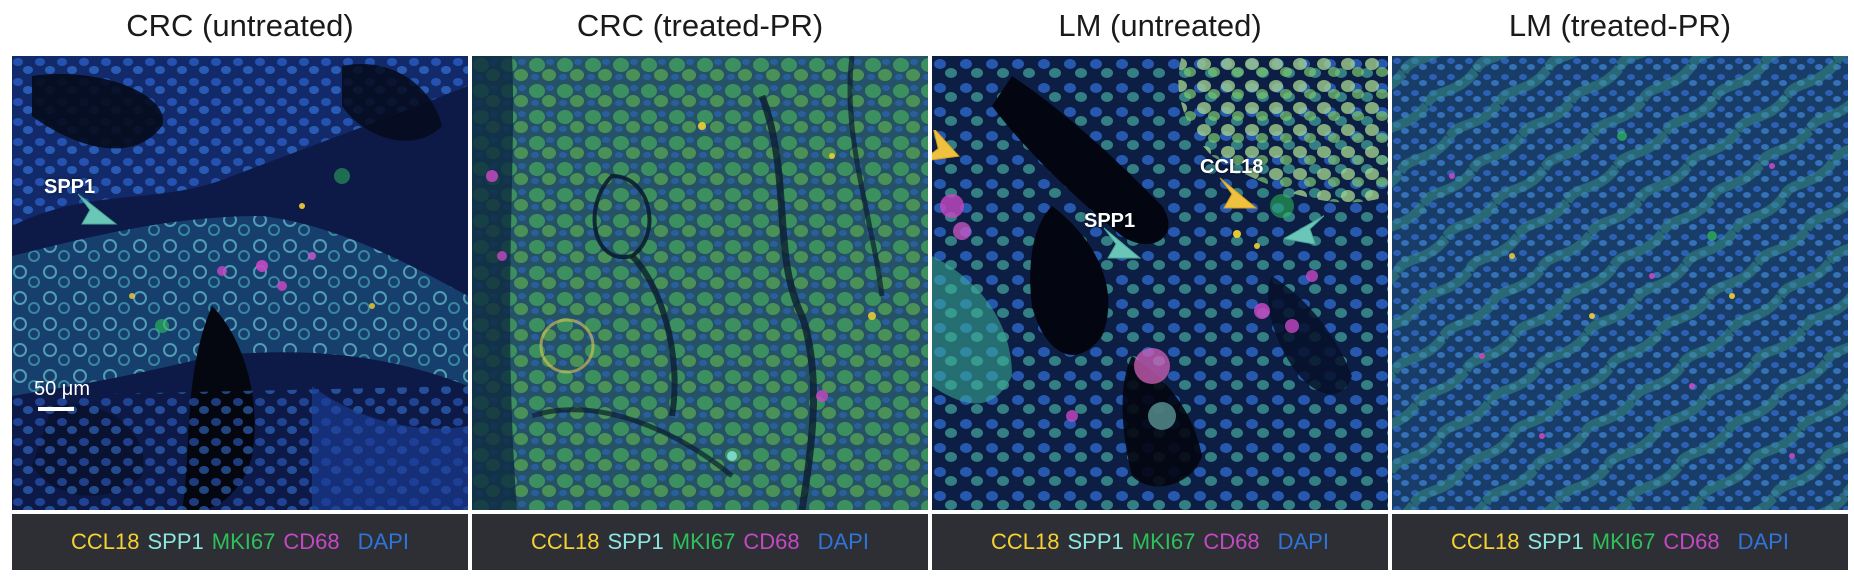  Describe the element at coordinates (62, 389) in the screenshot. I see `scale-bar-label: 50 μm` at that location.